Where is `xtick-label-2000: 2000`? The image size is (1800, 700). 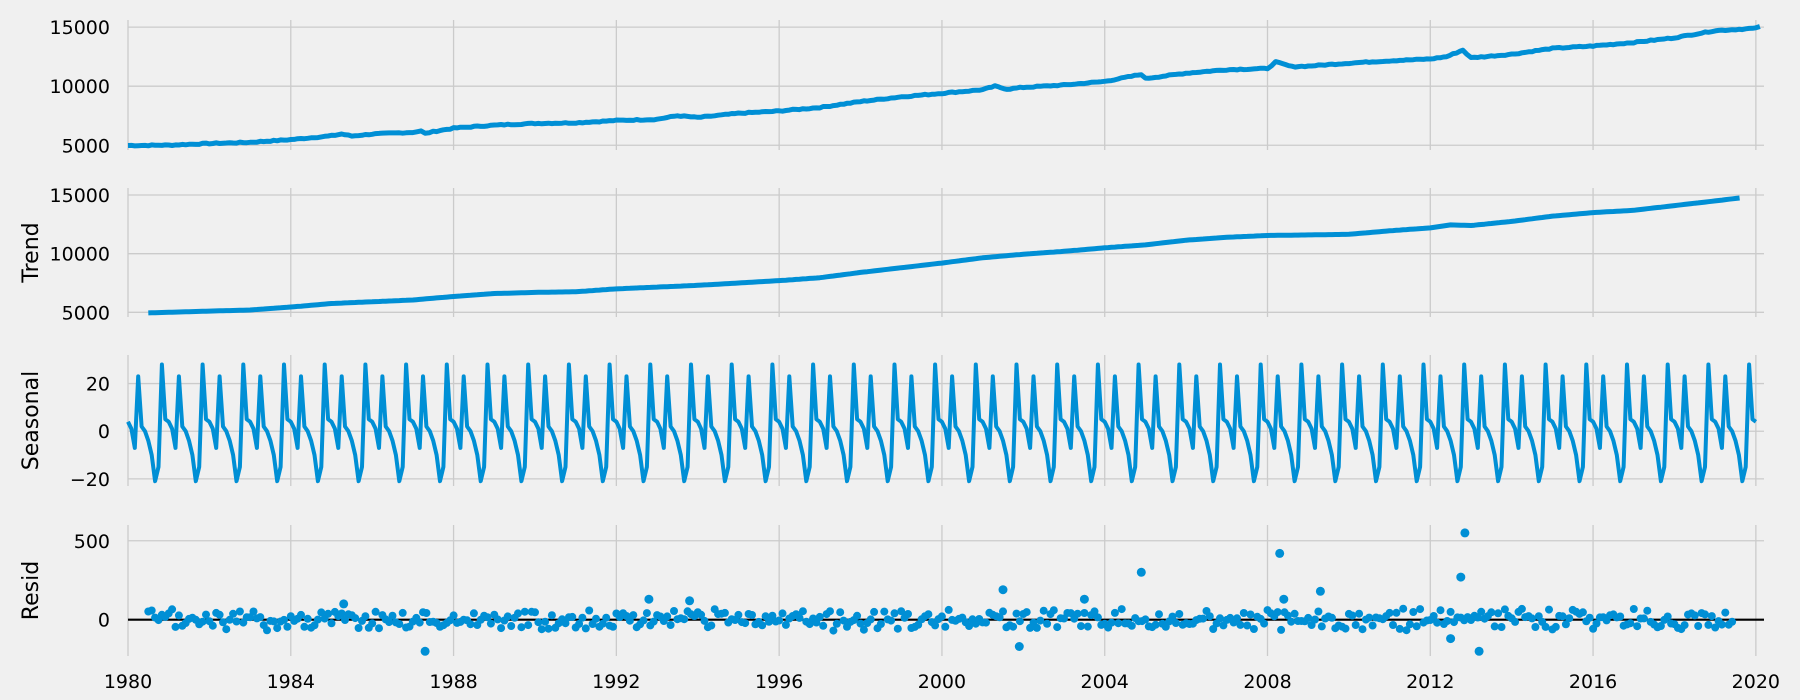 xtick-label-2000: 2000 is located at coordinates (942, 682).